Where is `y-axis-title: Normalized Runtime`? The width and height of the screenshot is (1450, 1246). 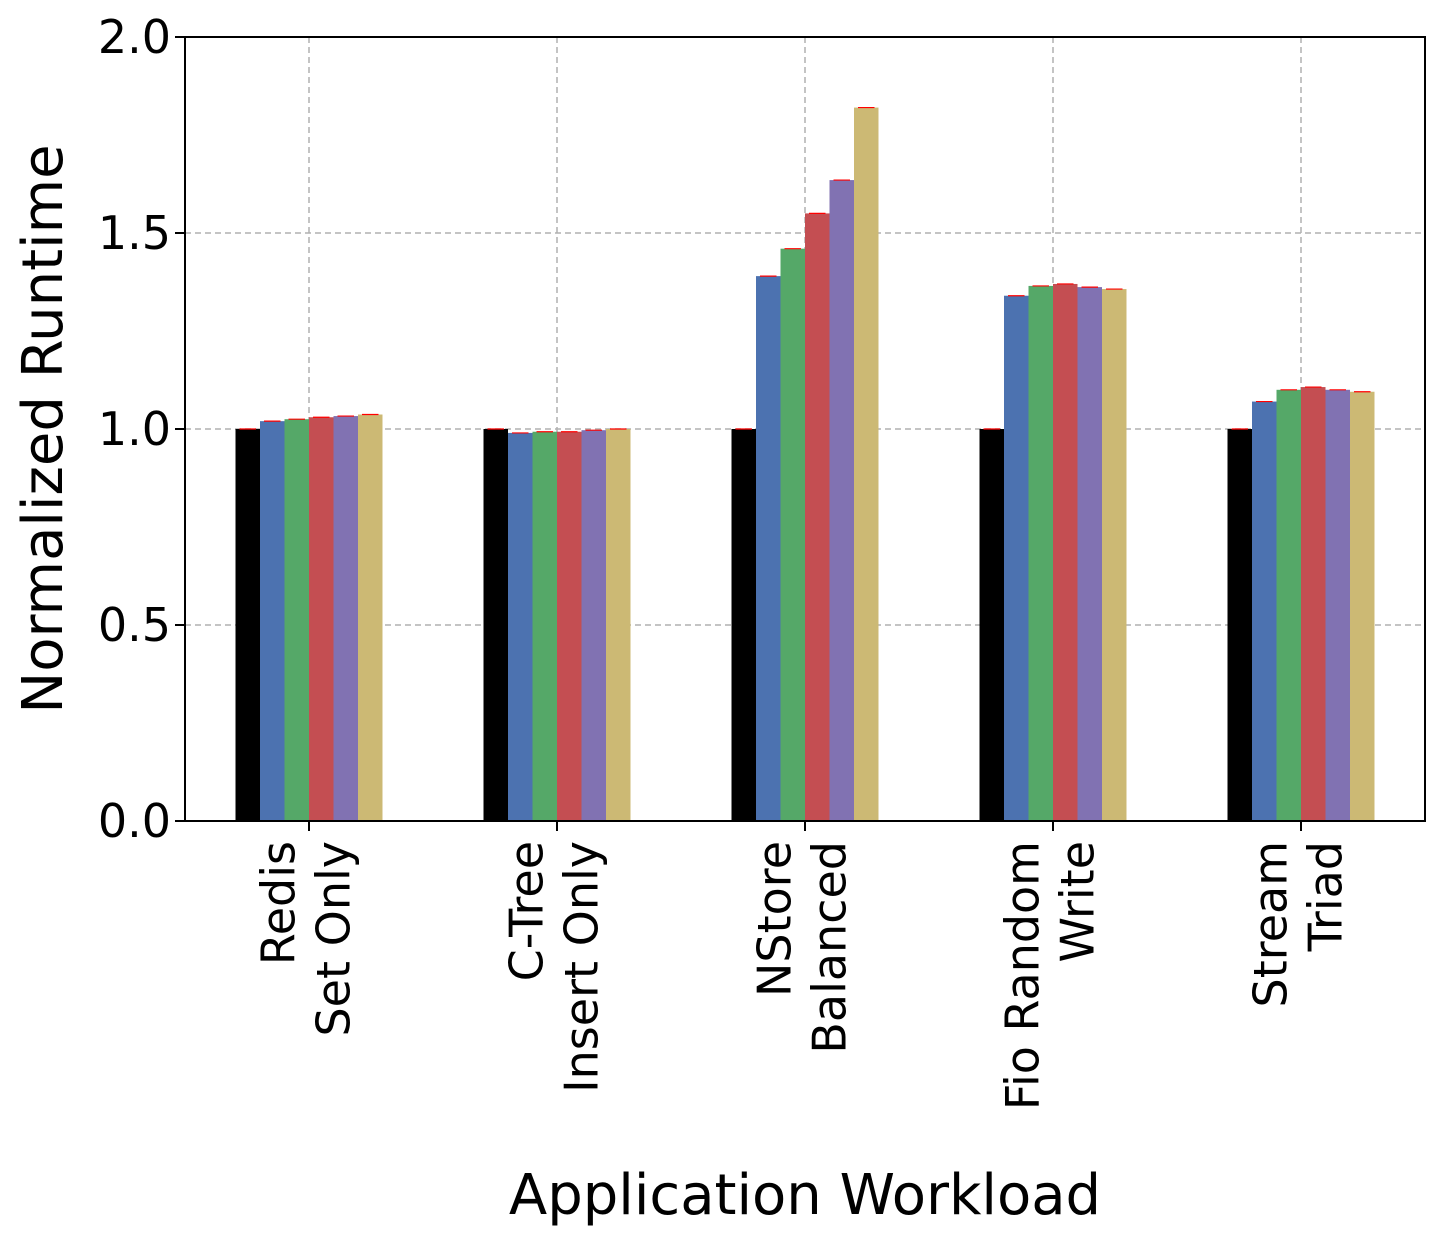
y-axis-title: Normalized Runtime is located at coordinates (43, 428).